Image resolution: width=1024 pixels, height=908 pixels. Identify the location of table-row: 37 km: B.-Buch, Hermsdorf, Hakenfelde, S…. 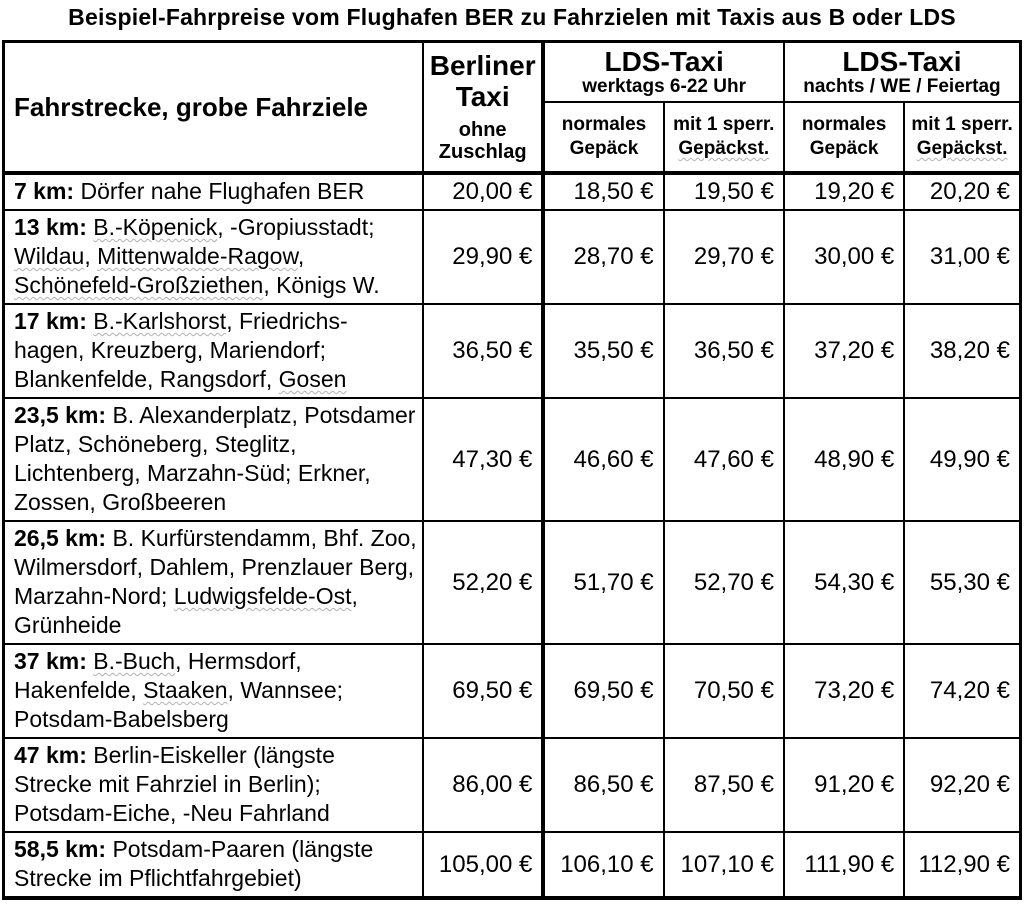
(512, 691).